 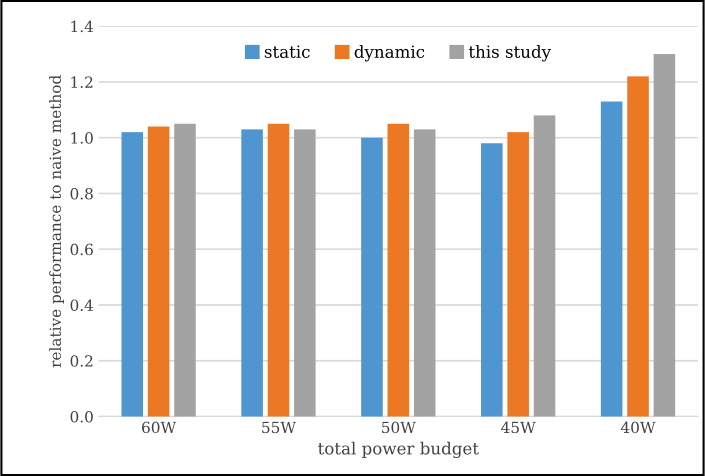 What do you see at coordinates (389, 53) in the screenshot?
I see `legend-label: dynamic` at bounding box center [389, 53].